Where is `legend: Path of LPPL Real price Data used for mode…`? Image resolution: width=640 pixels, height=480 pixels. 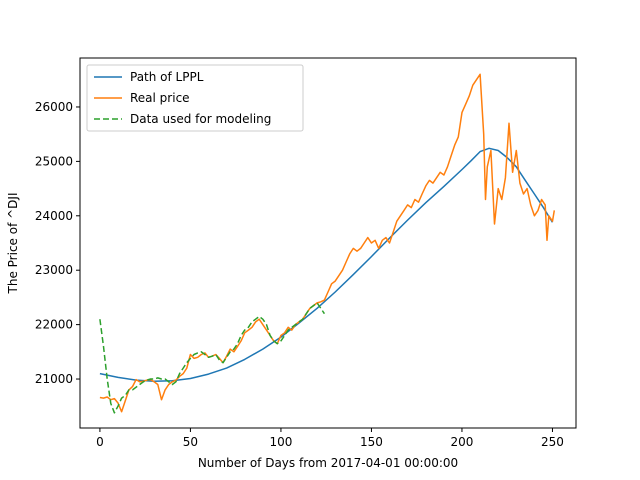
legend: Path of LPPL Real price Data used for mode… is located at coordinates (195, 98).